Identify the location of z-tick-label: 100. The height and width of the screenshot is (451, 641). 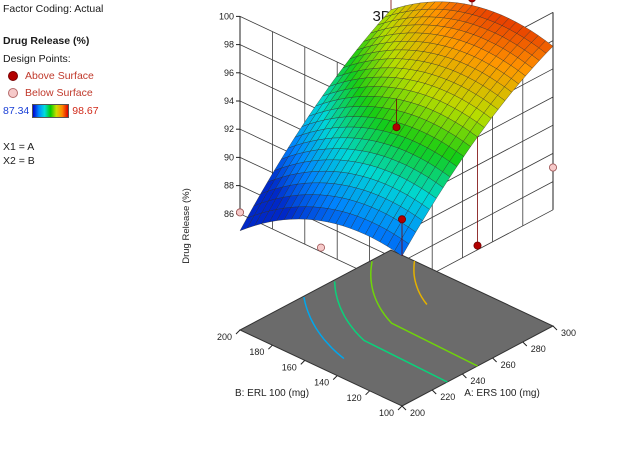
(226, 16).